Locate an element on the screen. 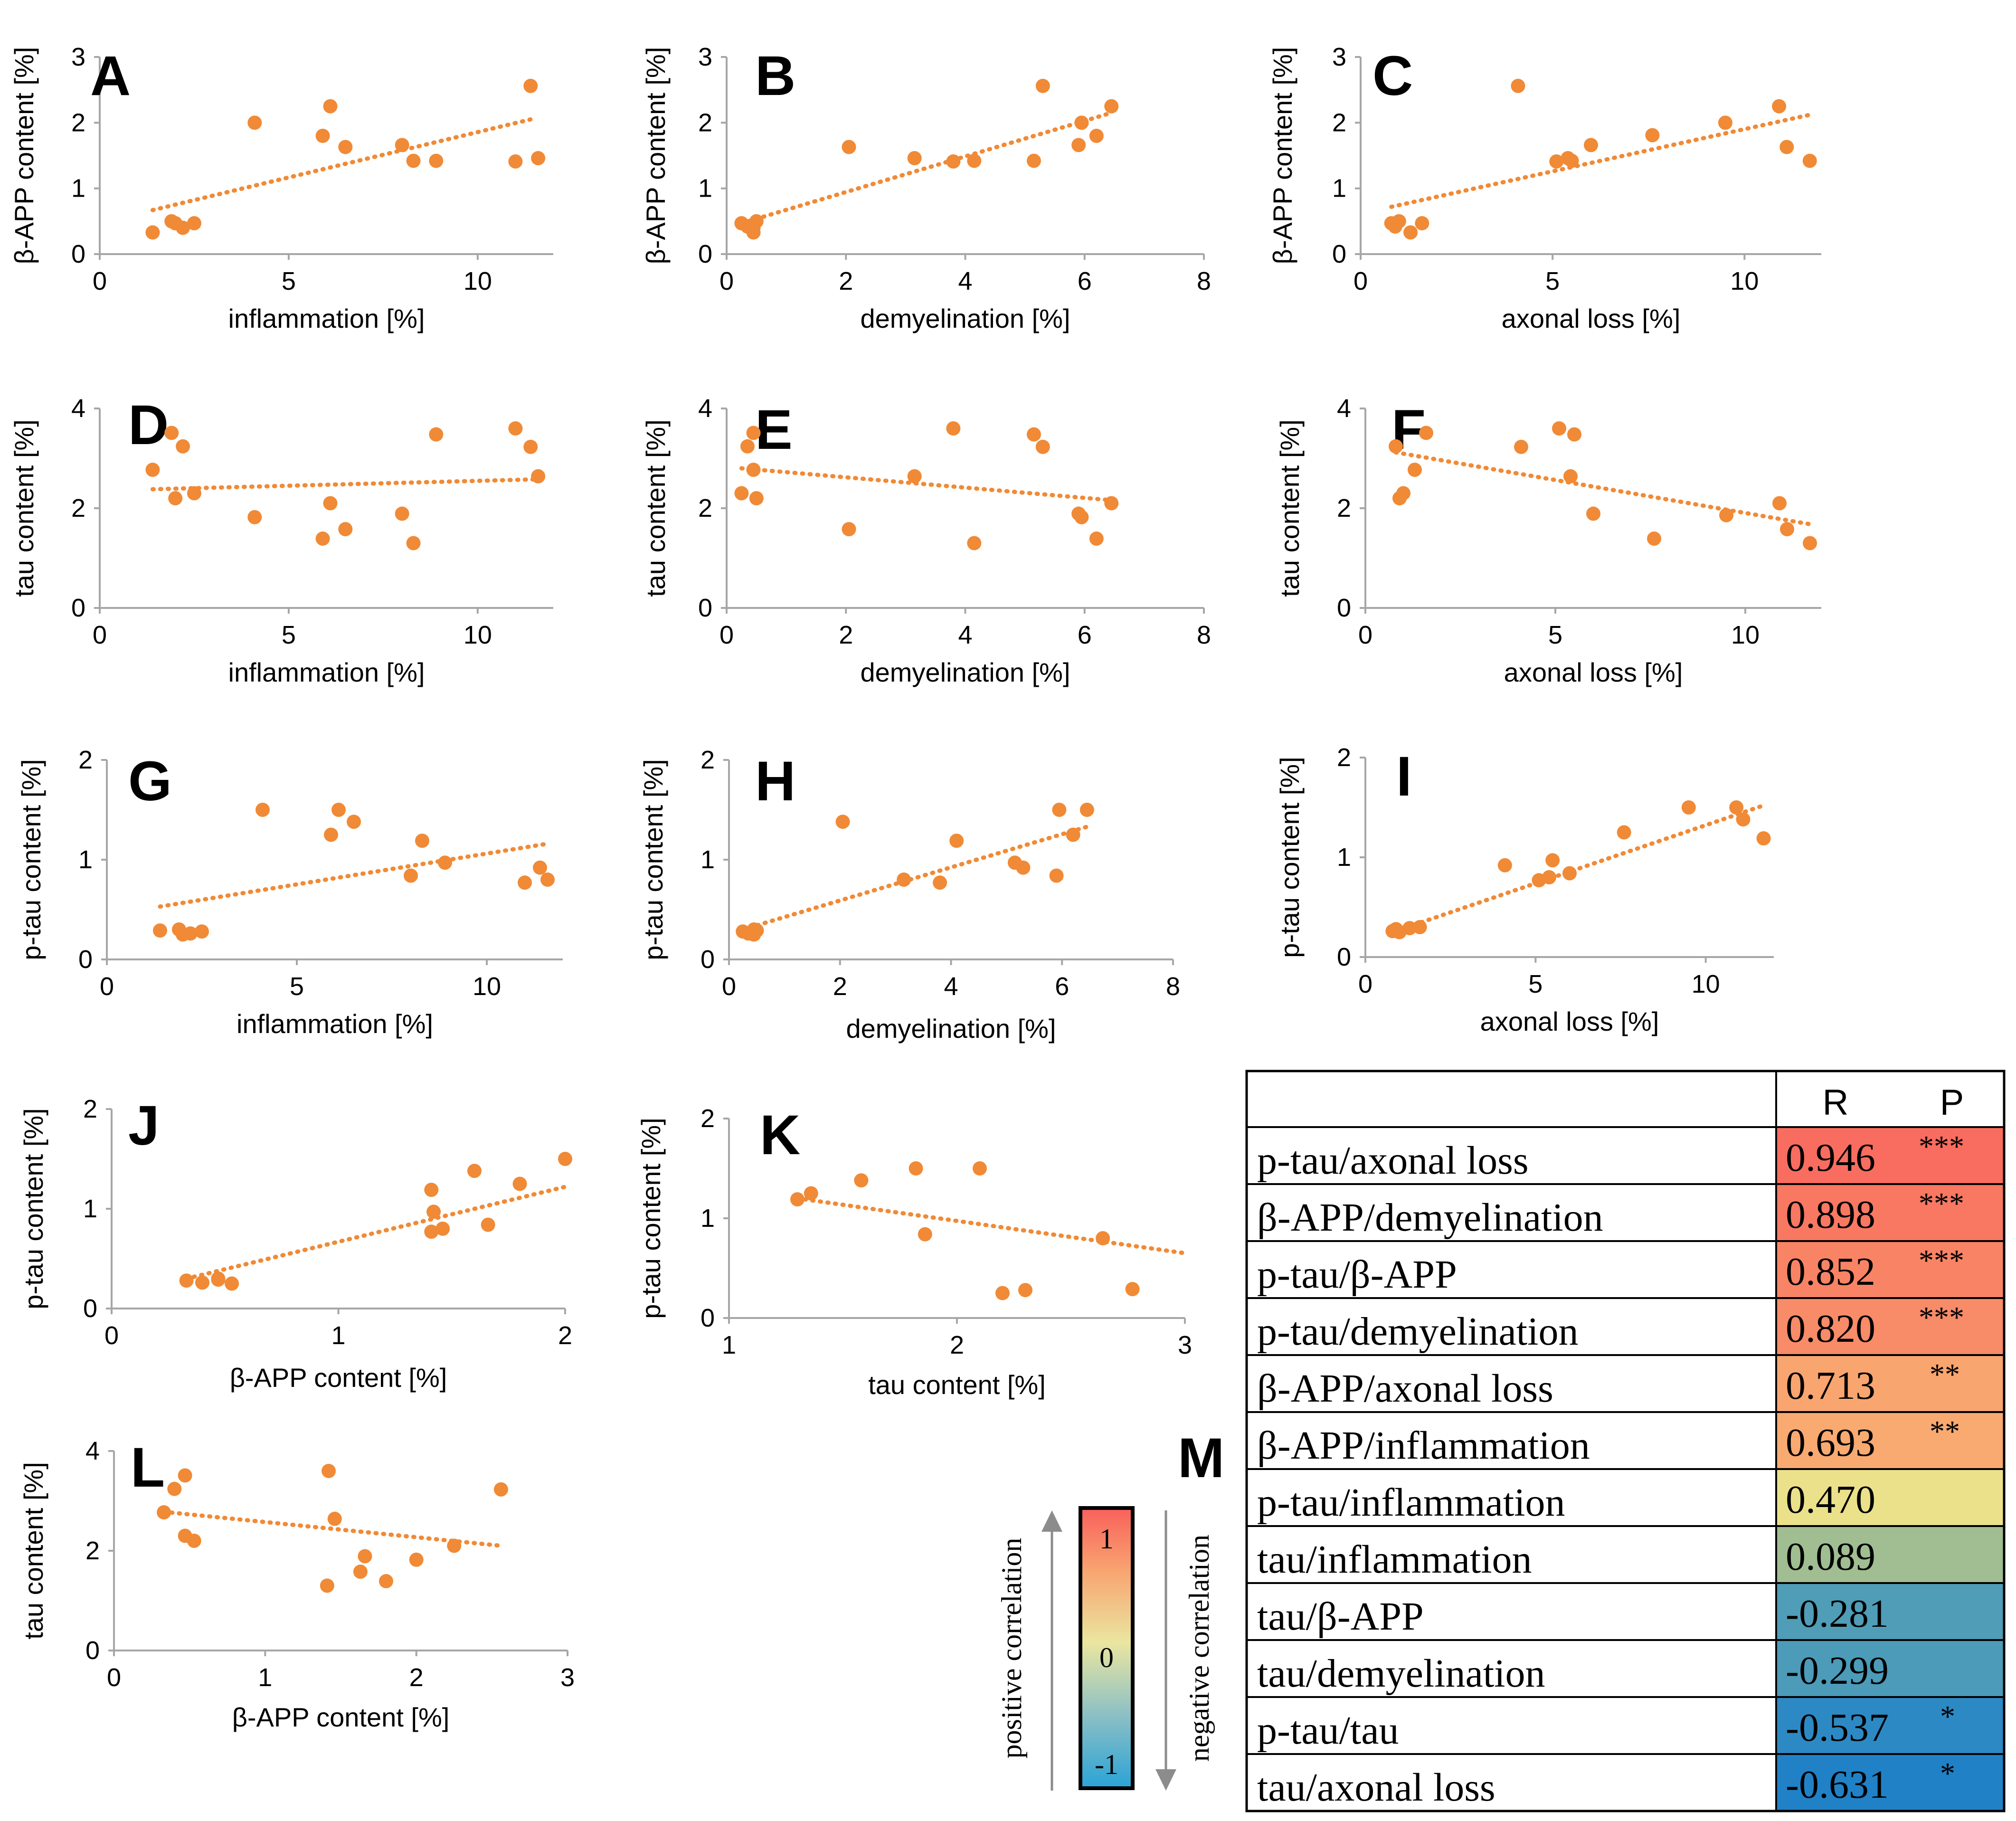 Image resolution: width=2016 pixels, height=1821 pixels. r-value: -0.299 is located at coordinates (1837, 1671).